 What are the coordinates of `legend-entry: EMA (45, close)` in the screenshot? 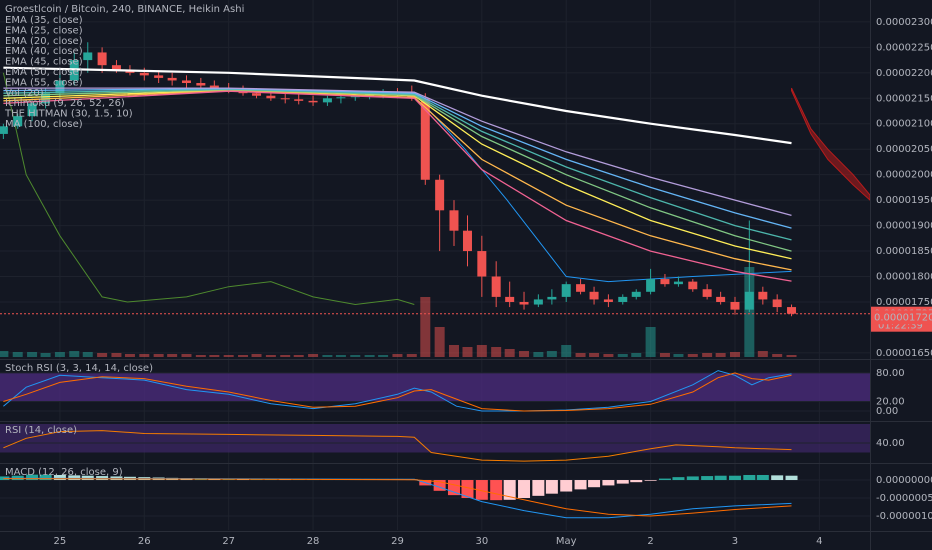 It's located at (44, 62).